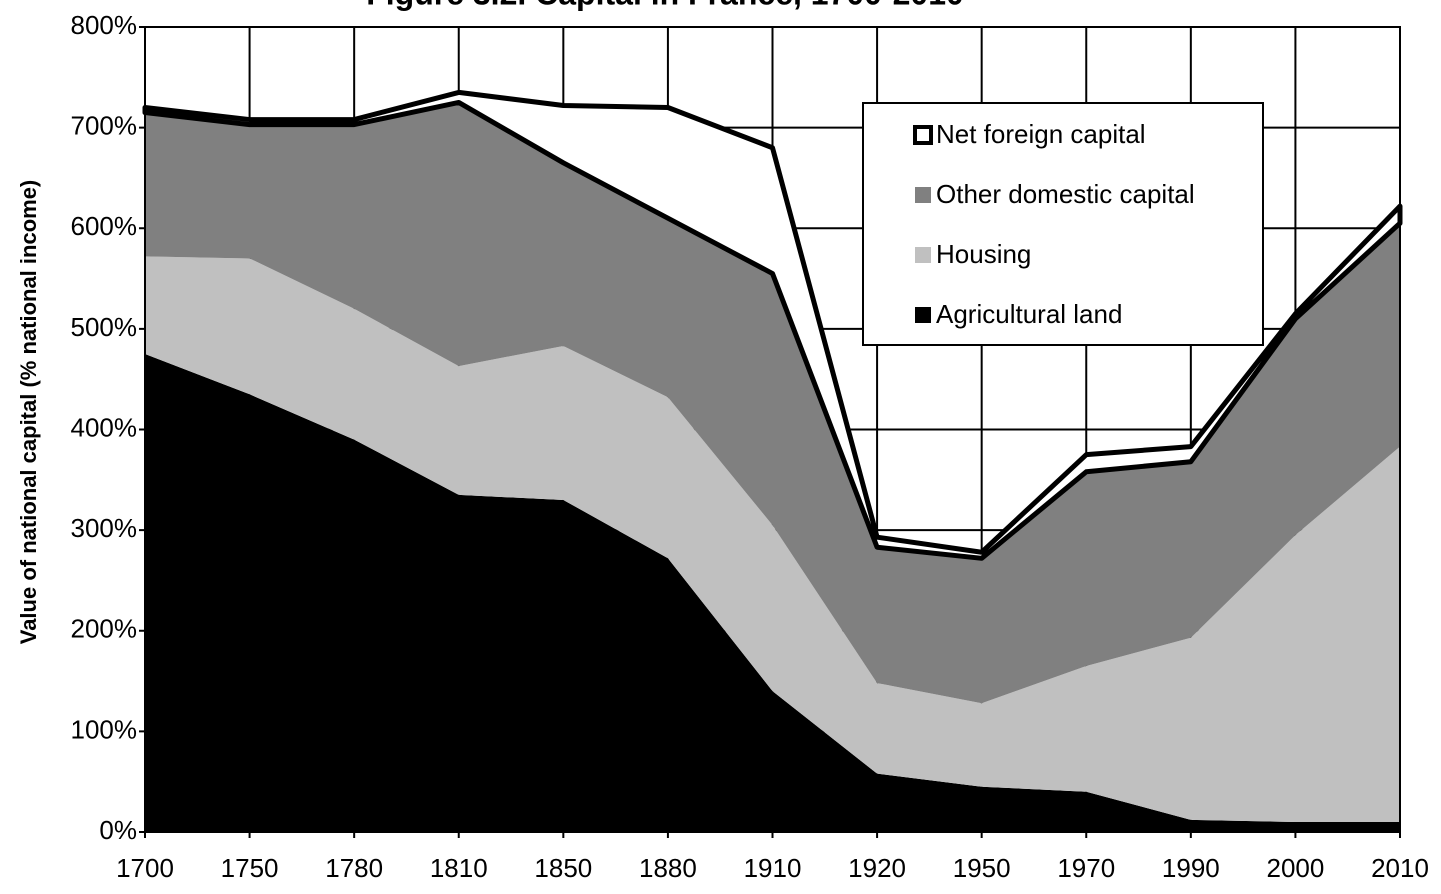 This screenshot has width=1441, height=894. What do you see at coordinates (1041, 134) in the screenshot?
I see `legend-label: Net foreign capital` at bounding box center [1041, 134].